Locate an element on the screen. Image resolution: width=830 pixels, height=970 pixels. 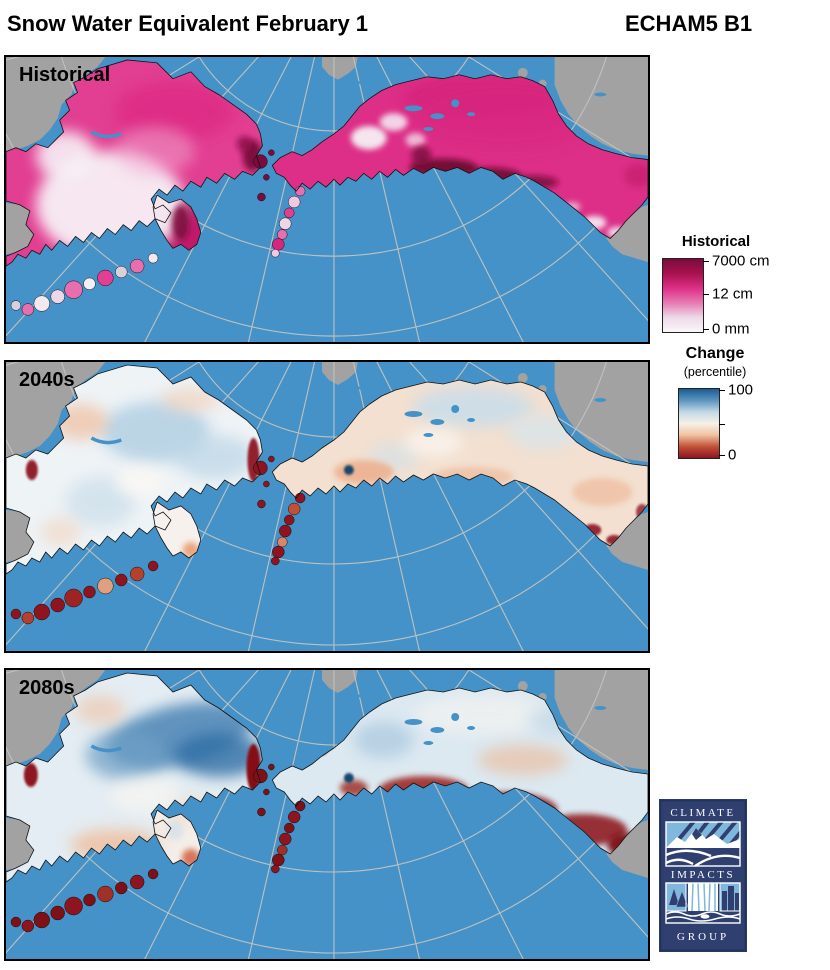
logo-text-climate: CLIMATE is located at coordinates (702, 813).